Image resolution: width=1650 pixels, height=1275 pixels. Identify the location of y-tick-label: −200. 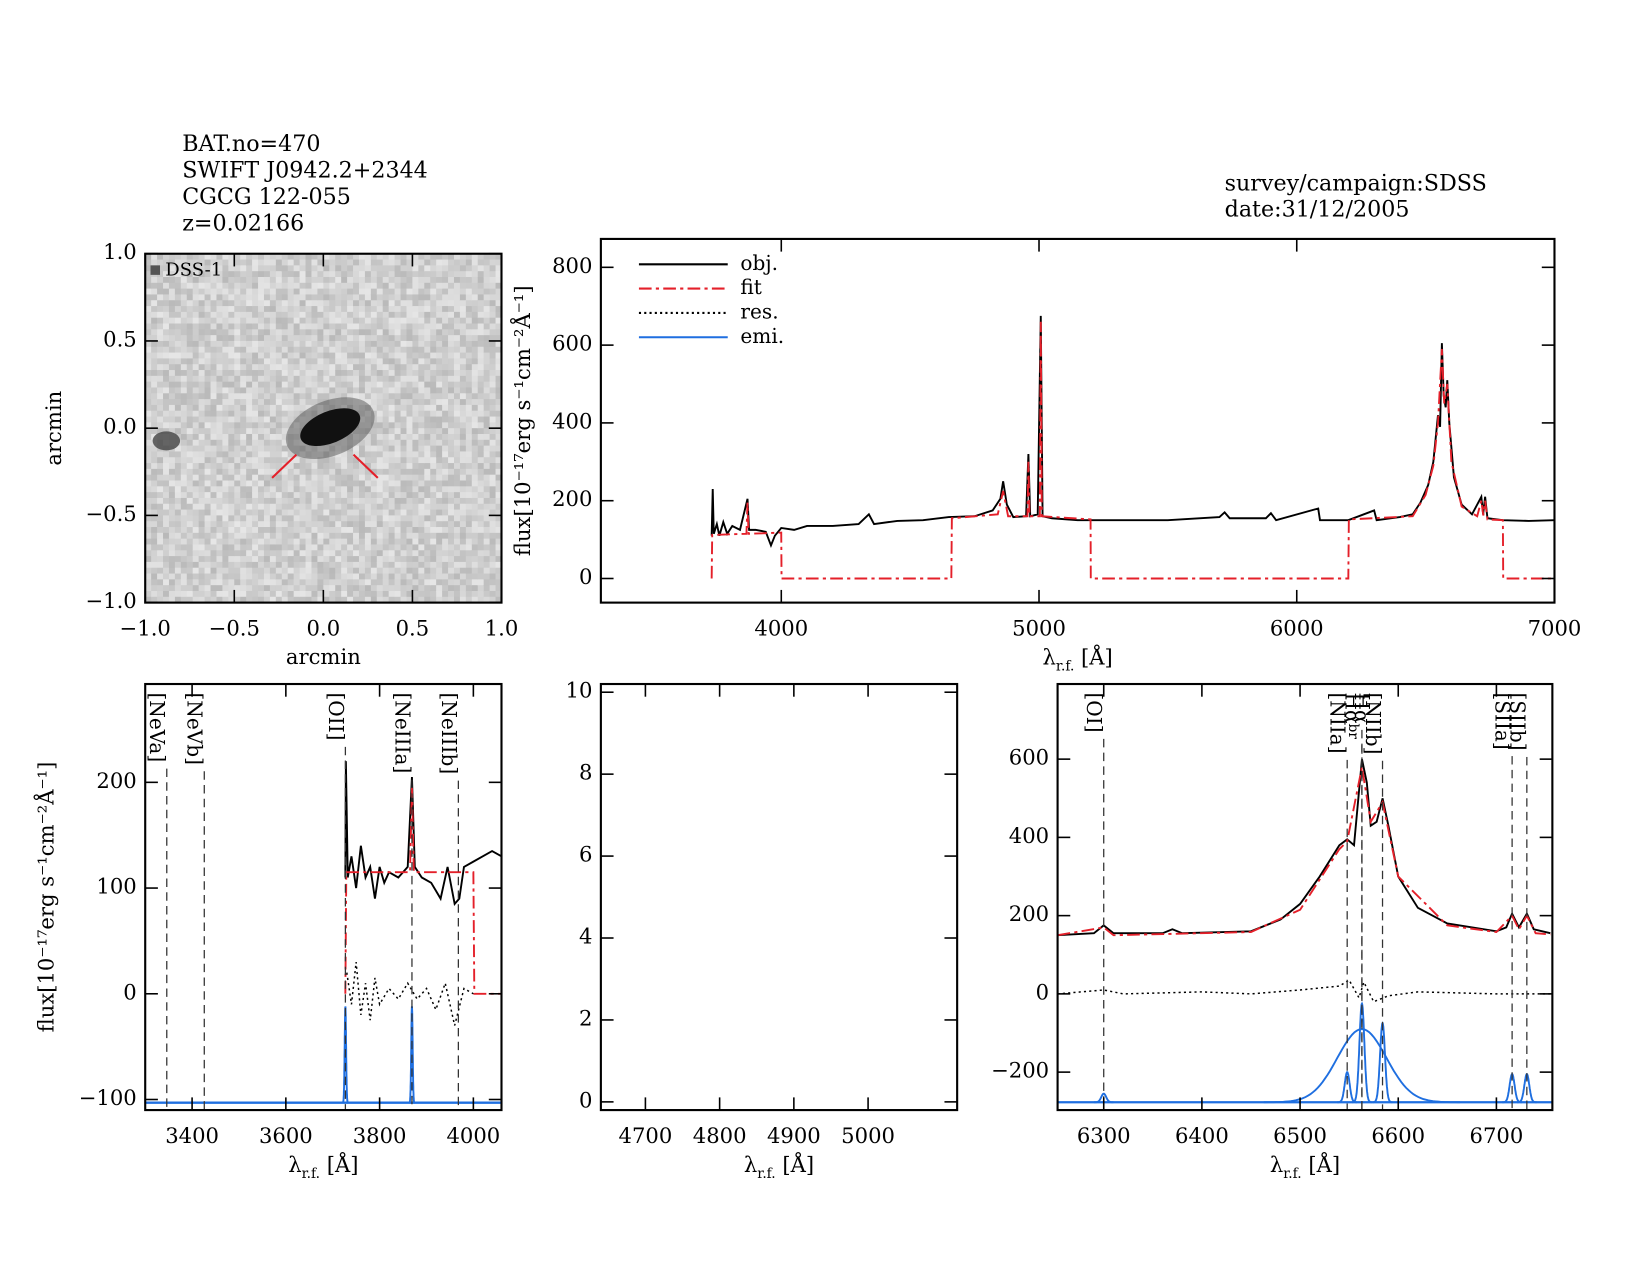
(1020, 1070).